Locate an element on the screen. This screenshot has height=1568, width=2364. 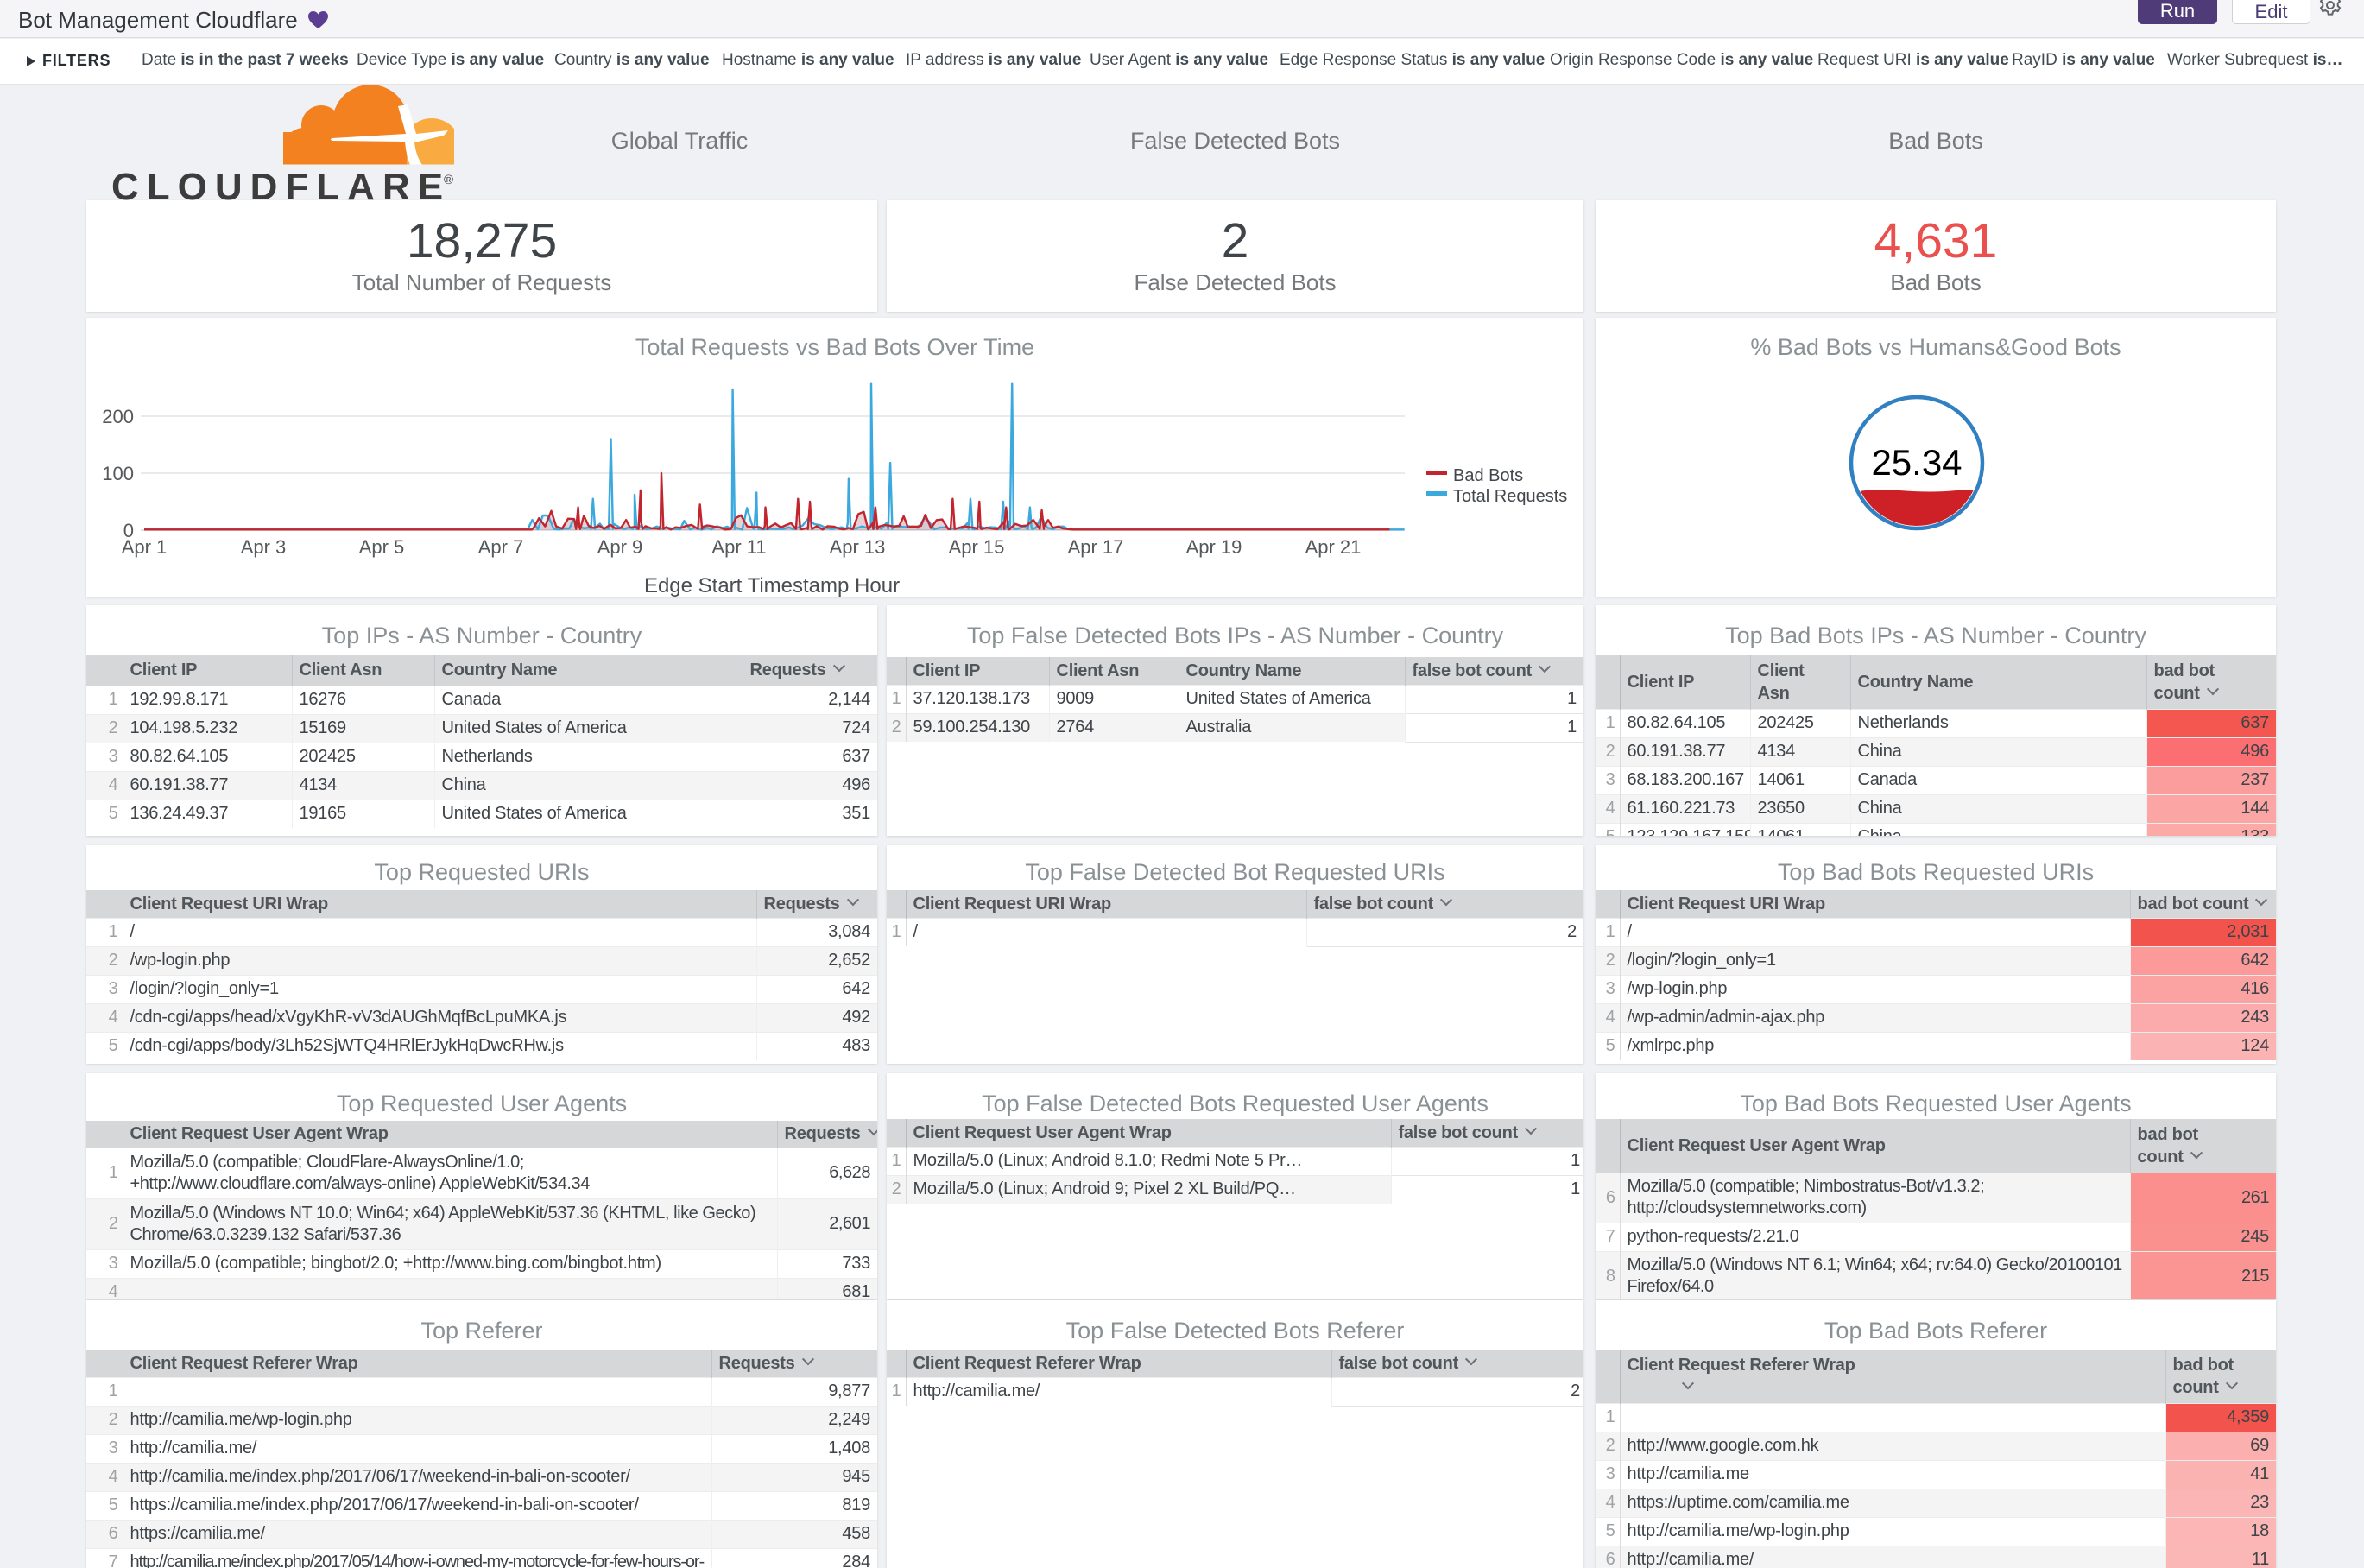
svg-text: 0 is located at coordinates (128, 530).